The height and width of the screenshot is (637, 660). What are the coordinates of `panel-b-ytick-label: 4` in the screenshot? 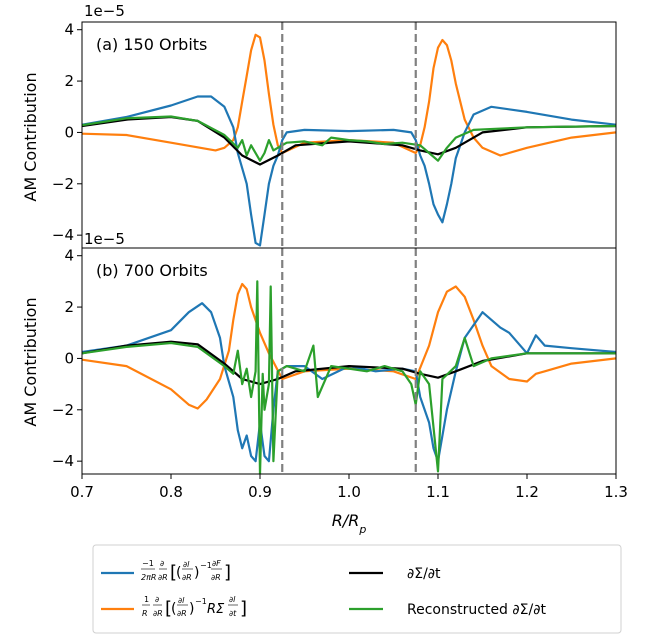 It's located at (69, 256).